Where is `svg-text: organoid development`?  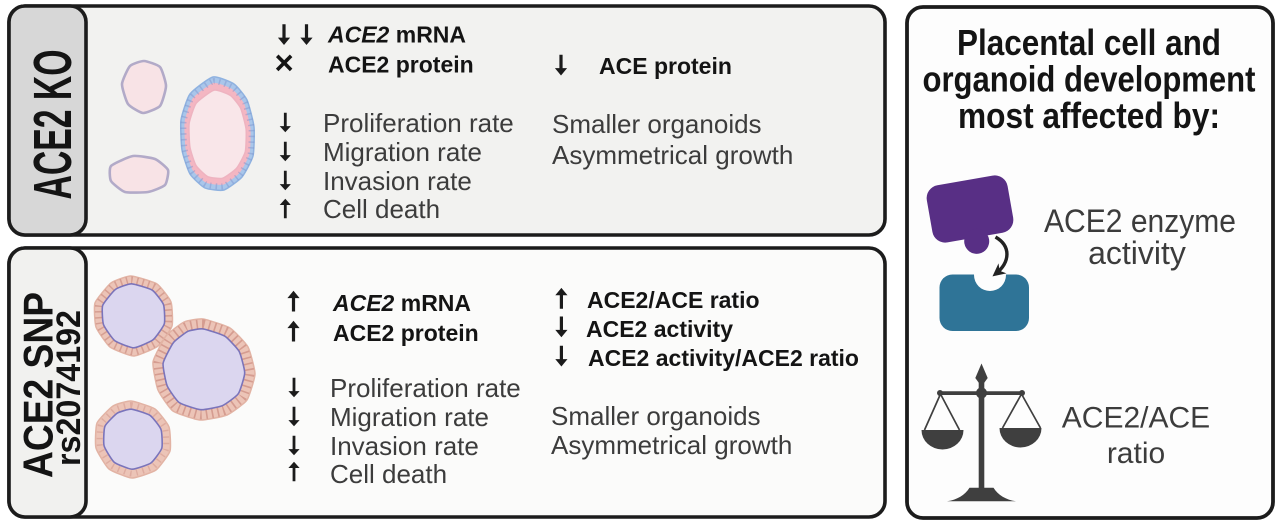
svg-text: organoid development is located at coordinates (1089, 79).